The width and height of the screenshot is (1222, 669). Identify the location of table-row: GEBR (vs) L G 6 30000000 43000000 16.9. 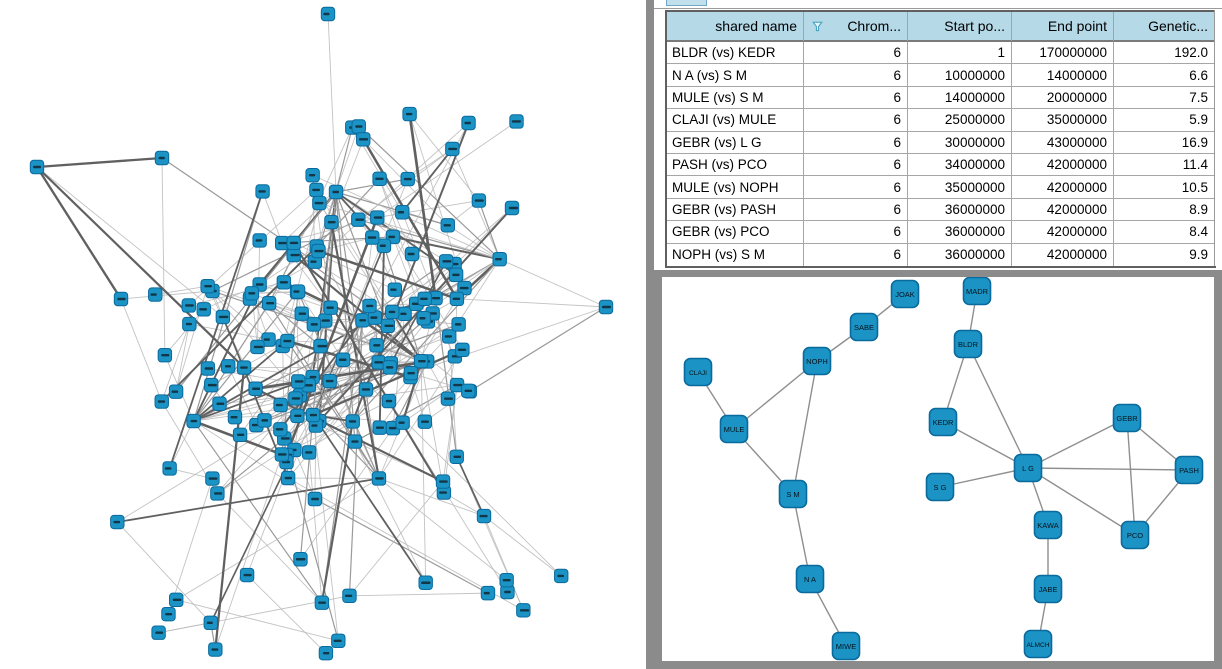
(940, 142).